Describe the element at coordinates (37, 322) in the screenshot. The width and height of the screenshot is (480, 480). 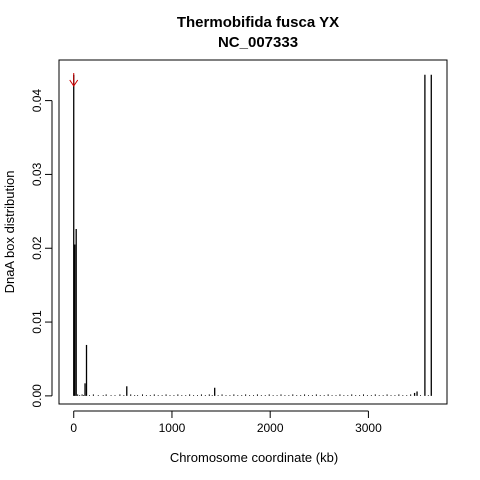
I see `y-tick-label: 0.01` at that location.